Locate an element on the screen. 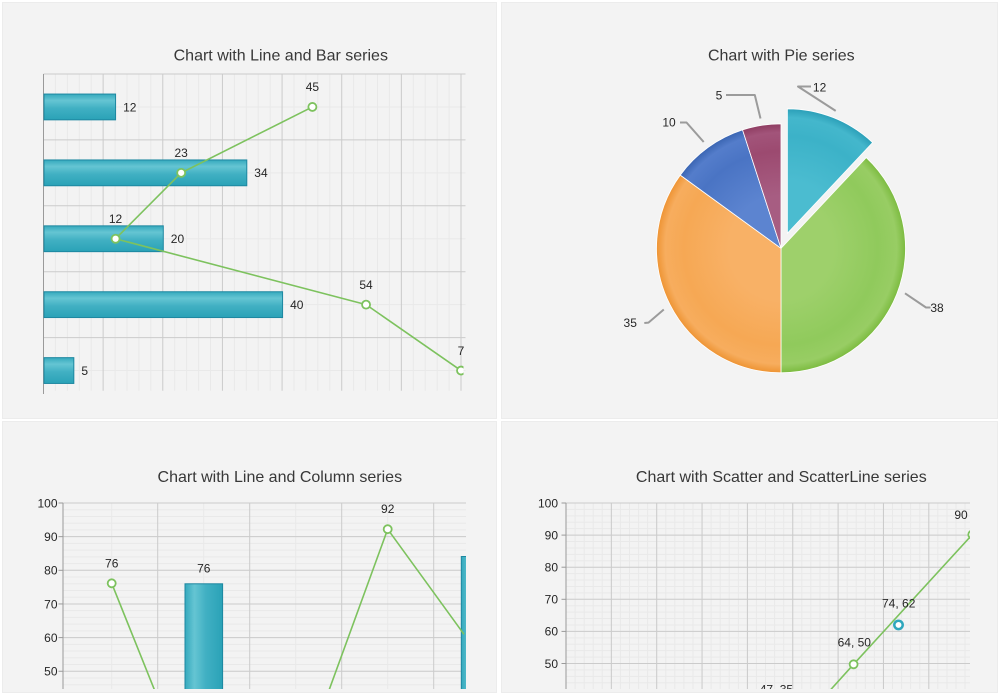 This screenshot has width=1000, height=693. svg-text: 64, 50 is located at coordinates (855, 643).